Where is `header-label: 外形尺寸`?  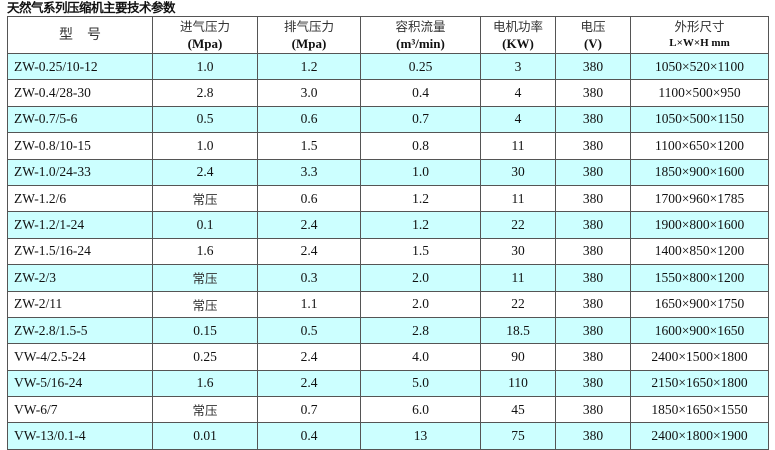
header-label: 外形尺寸 is located at coordinates (699, 26).